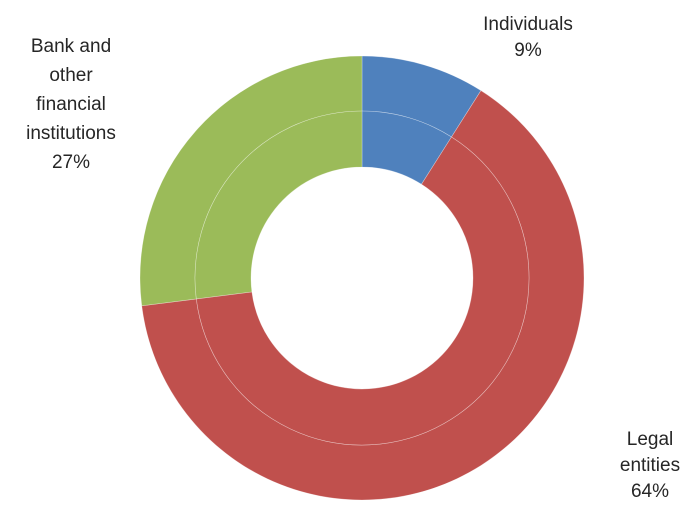 Image resolution: width=688 pixels, height=506 pixels. Describe the element at coordinates (650, 491) in the screenshot. I see `data-label-line: 64%` at that location.